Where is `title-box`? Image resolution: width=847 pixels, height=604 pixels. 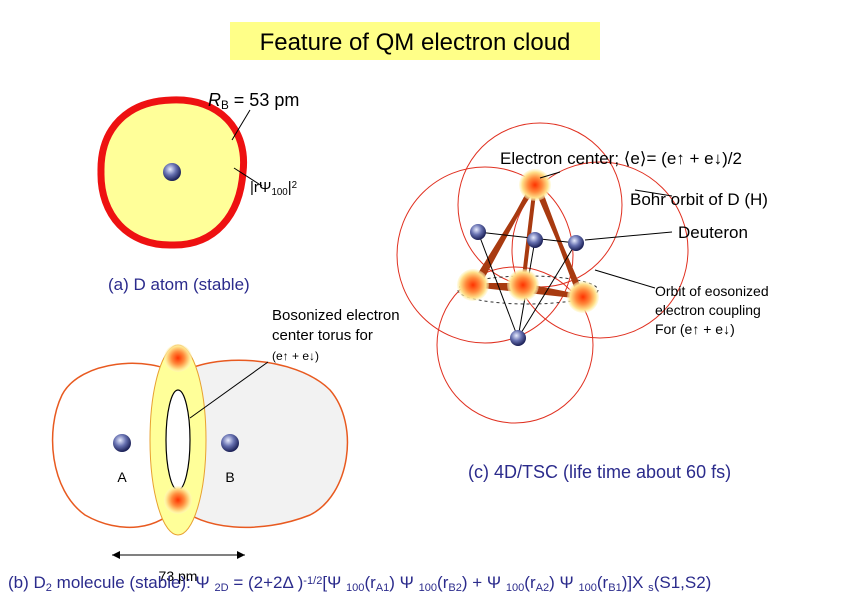
title-box is located at coordinates (415, 41).